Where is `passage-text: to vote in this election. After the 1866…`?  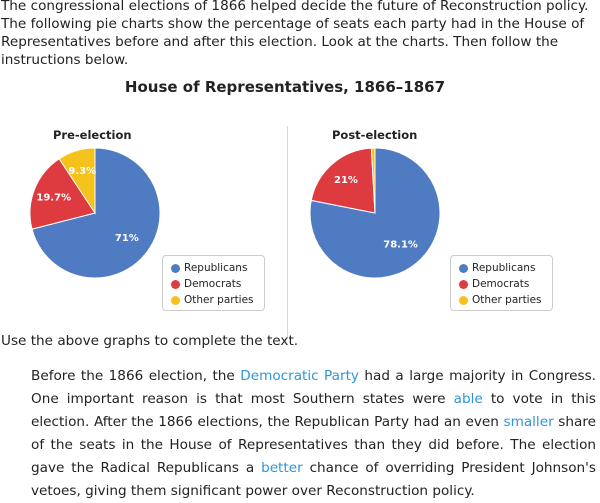 passage-text: to vote in this election. After the 1866… is located at coordinates (313, 410).